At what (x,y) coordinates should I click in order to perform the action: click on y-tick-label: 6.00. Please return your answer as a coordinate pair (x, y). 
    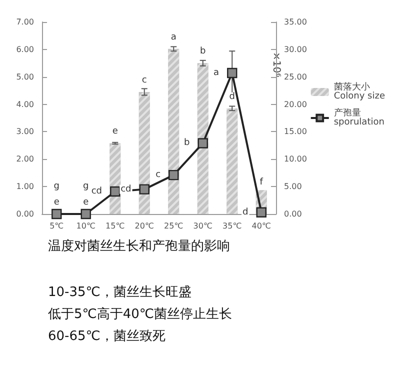
    Looking at the image, I should click on (25, 49).